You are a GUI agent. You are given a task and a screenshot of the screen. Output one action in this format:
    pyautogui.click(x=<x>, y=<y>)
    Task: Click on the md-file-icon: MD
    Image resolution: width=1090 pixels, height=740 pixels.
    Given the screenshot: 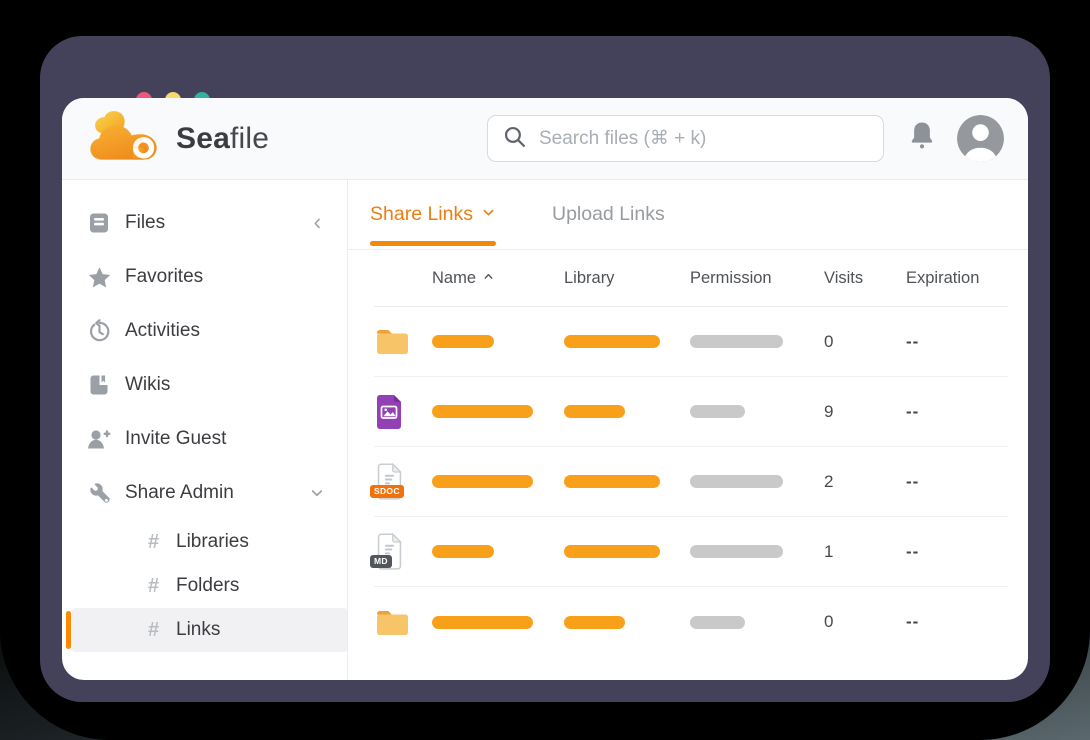 What is the action you would take?
    pyautogui.click(x=390, y=552)
    